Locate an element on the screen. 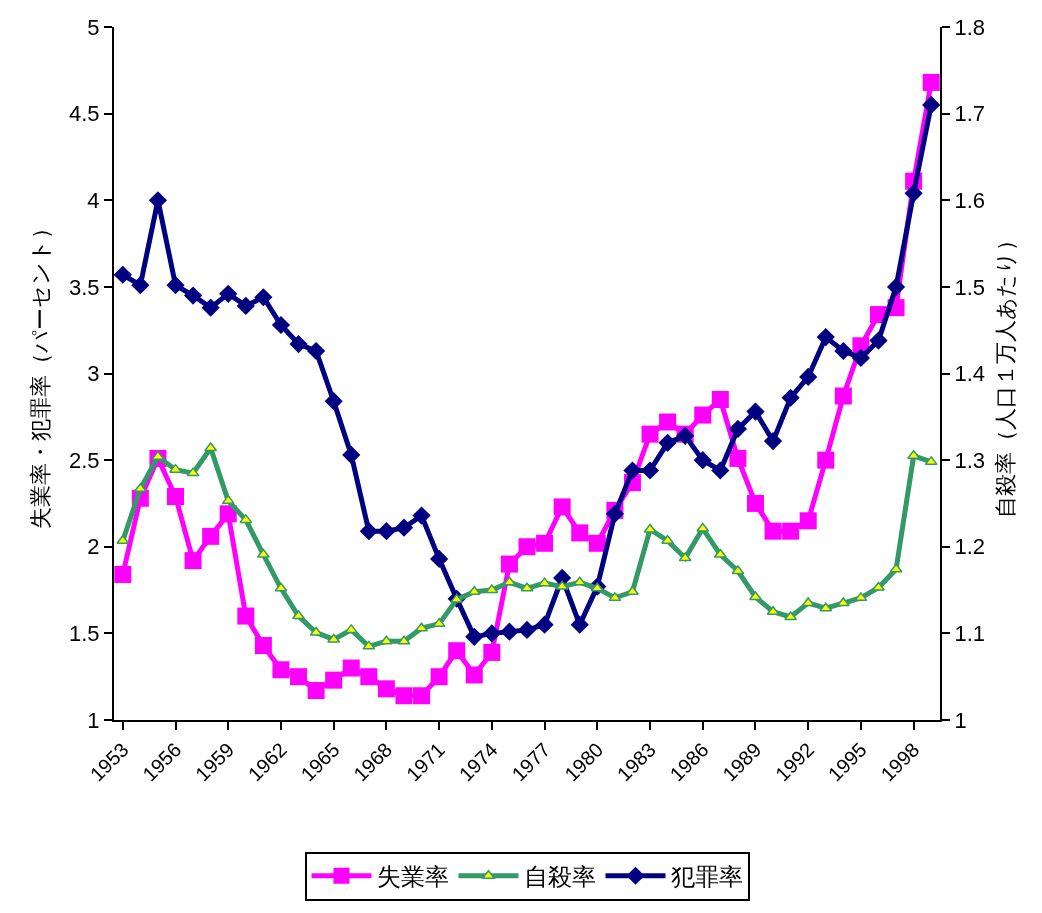 The height and width of the screenshot is (913, 1042). y-tick-label: 1.5 is located at coordinates (84, 634).